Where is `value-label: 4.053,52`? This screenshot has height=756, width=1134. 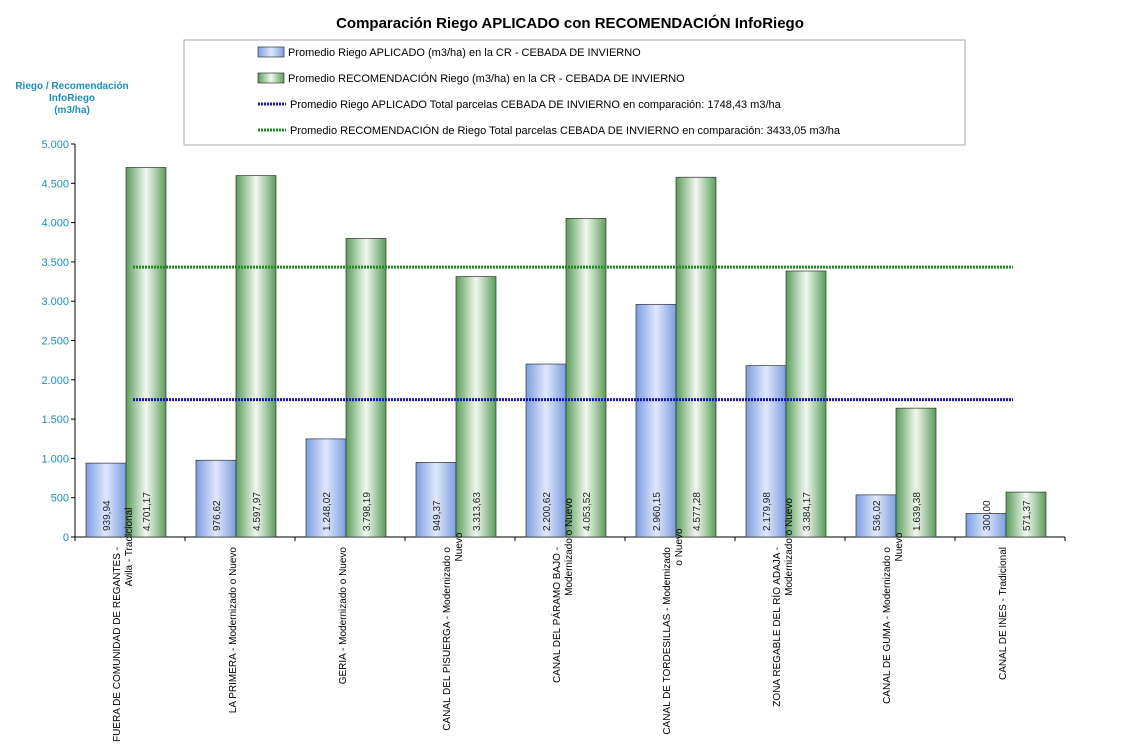 value-label: 4.053,52 is located at coordinates (587, 511).